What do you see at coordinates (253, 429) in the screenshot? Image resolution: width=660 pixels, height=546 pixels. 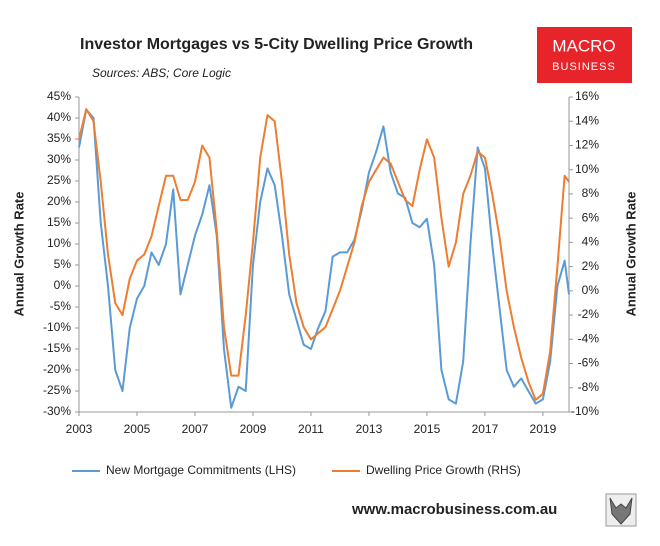 I see `x-tick-label: 2009` at bounding box center [253, 429].